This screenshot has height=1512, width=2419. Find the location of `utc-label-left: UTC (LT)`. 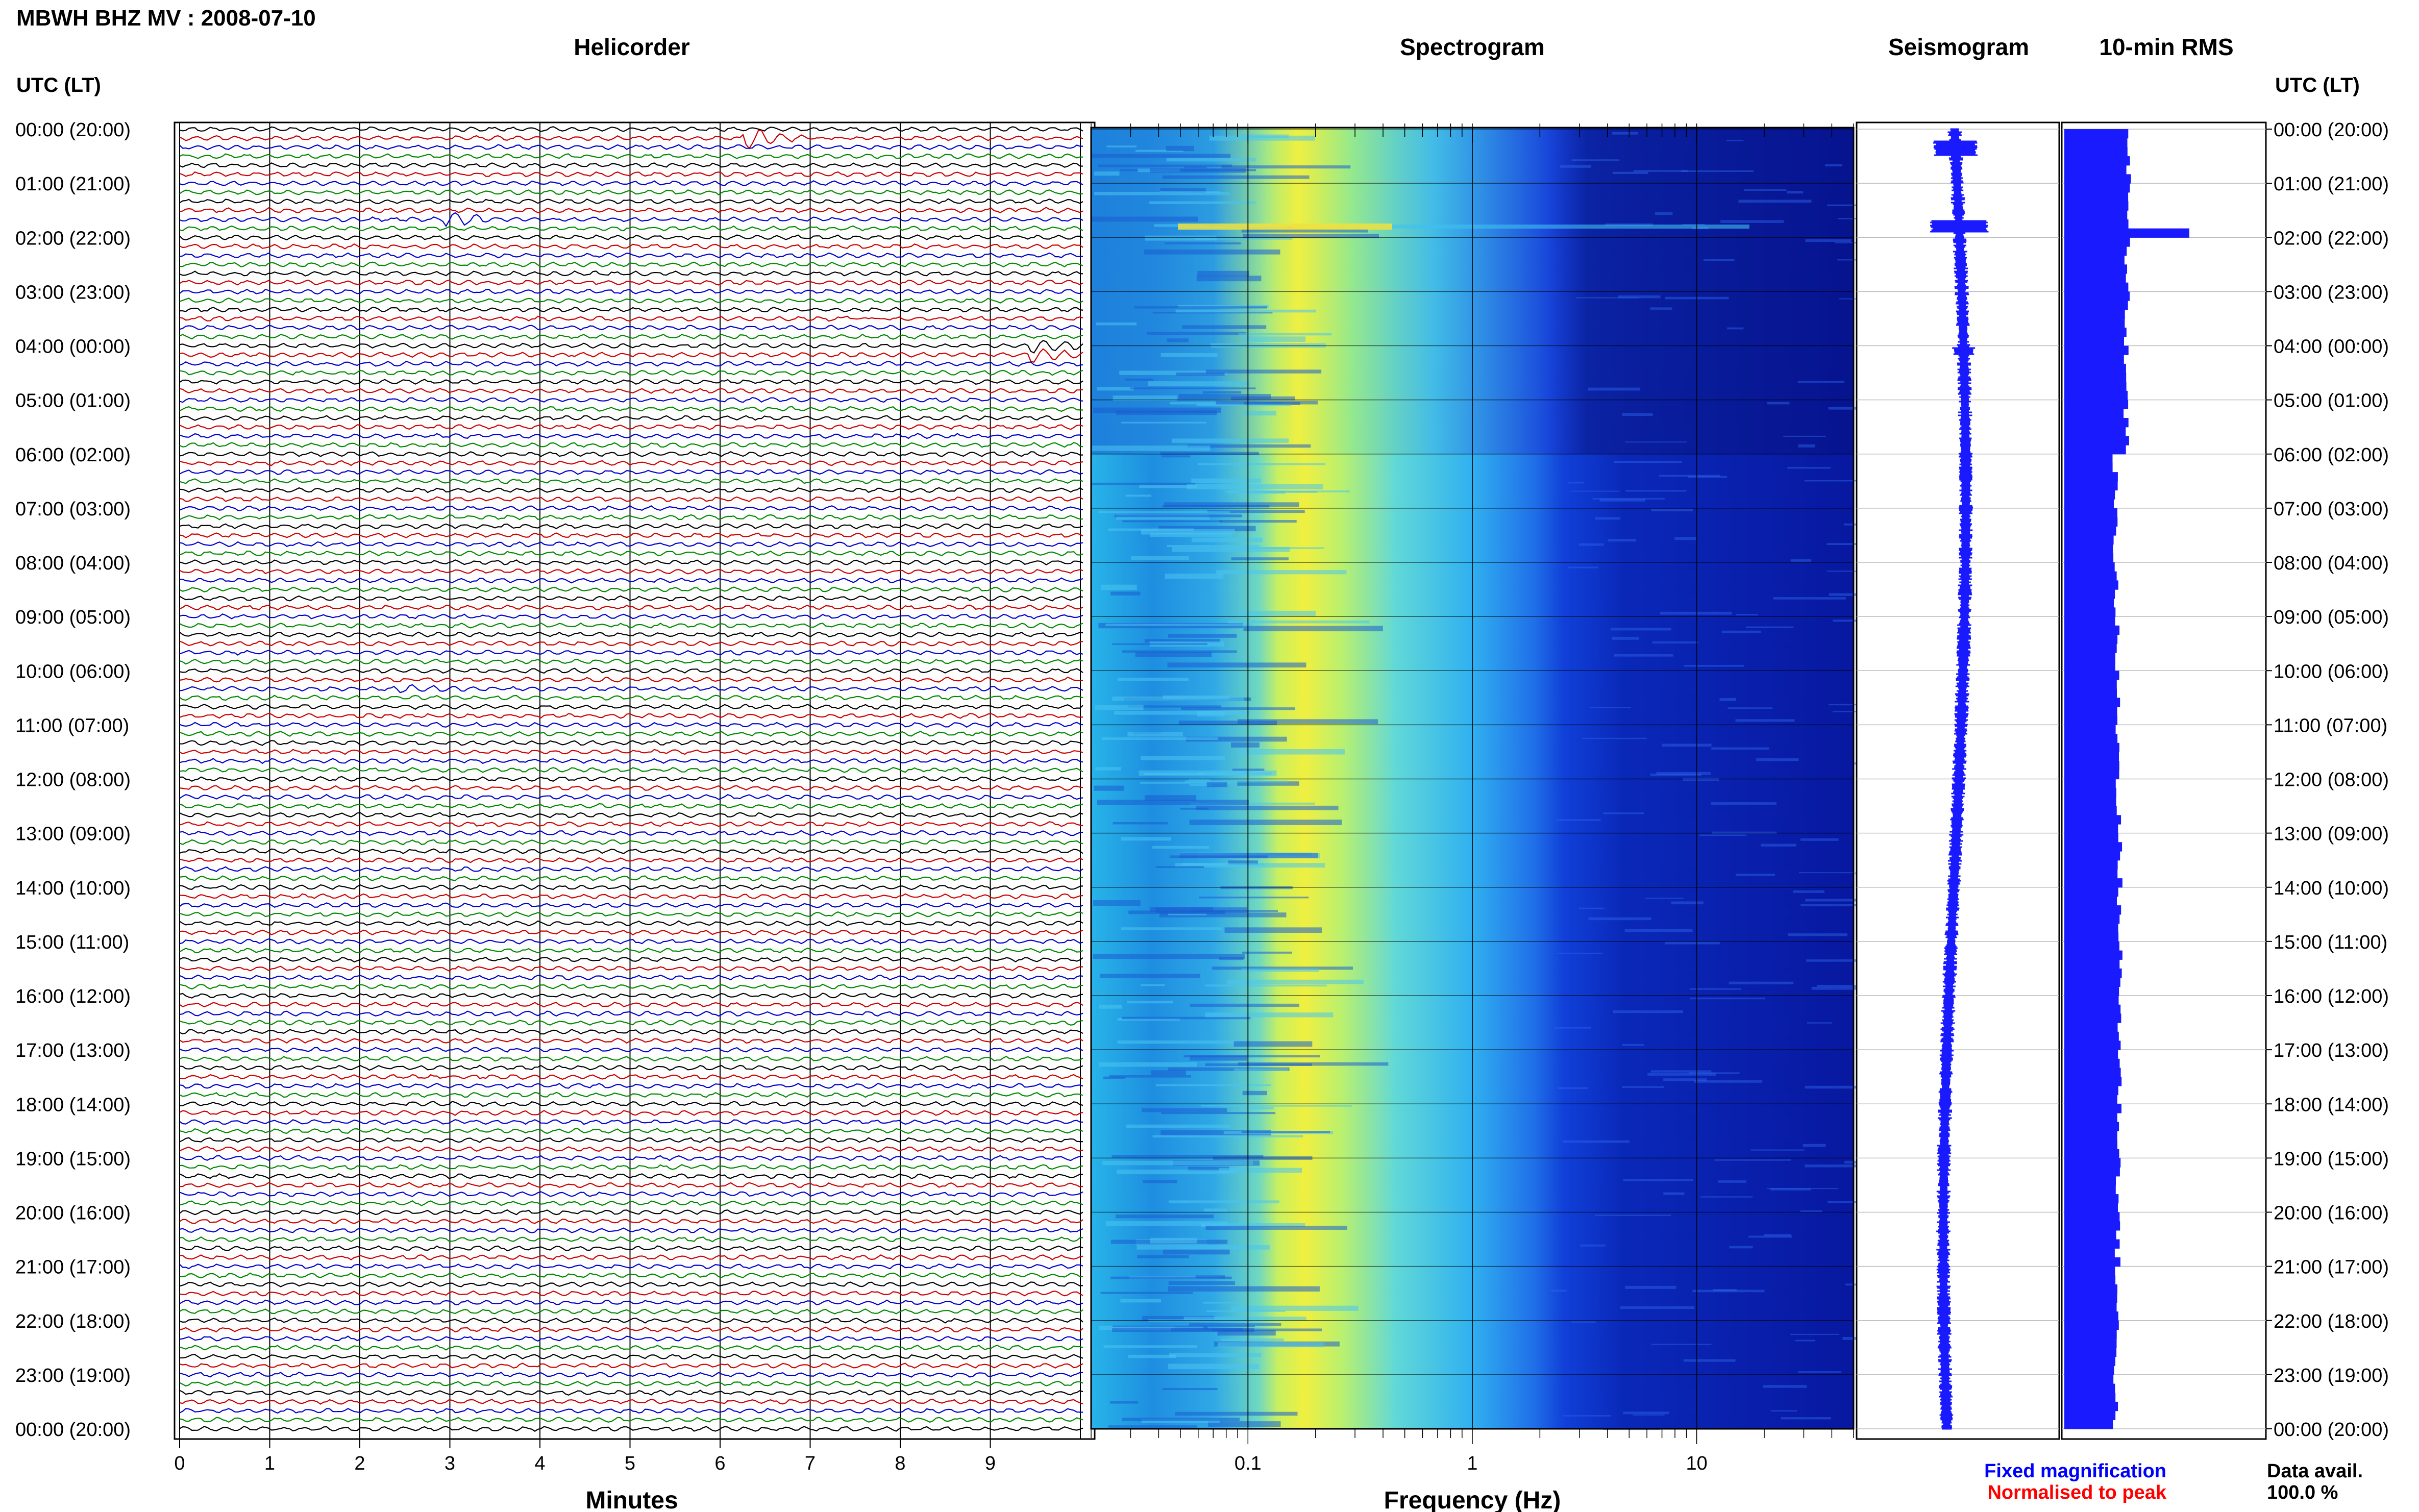

utc-label-left: UTC (LT) is located at coordinates (58, 85).